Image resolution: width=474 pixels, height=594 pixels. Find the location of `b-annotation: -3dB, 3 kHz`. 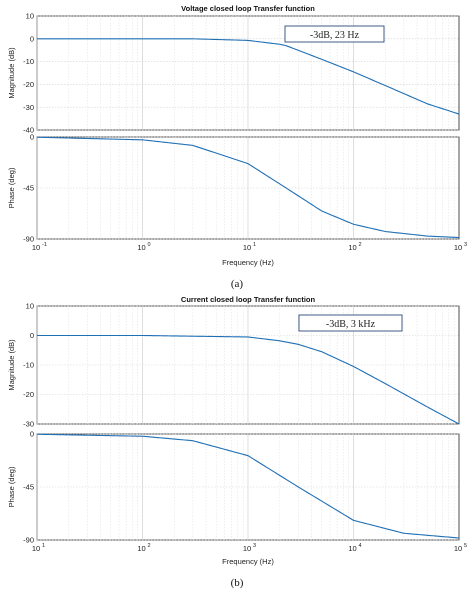

b-annotation: -3dB, 3 kHz is located at coordinates (350, 323).